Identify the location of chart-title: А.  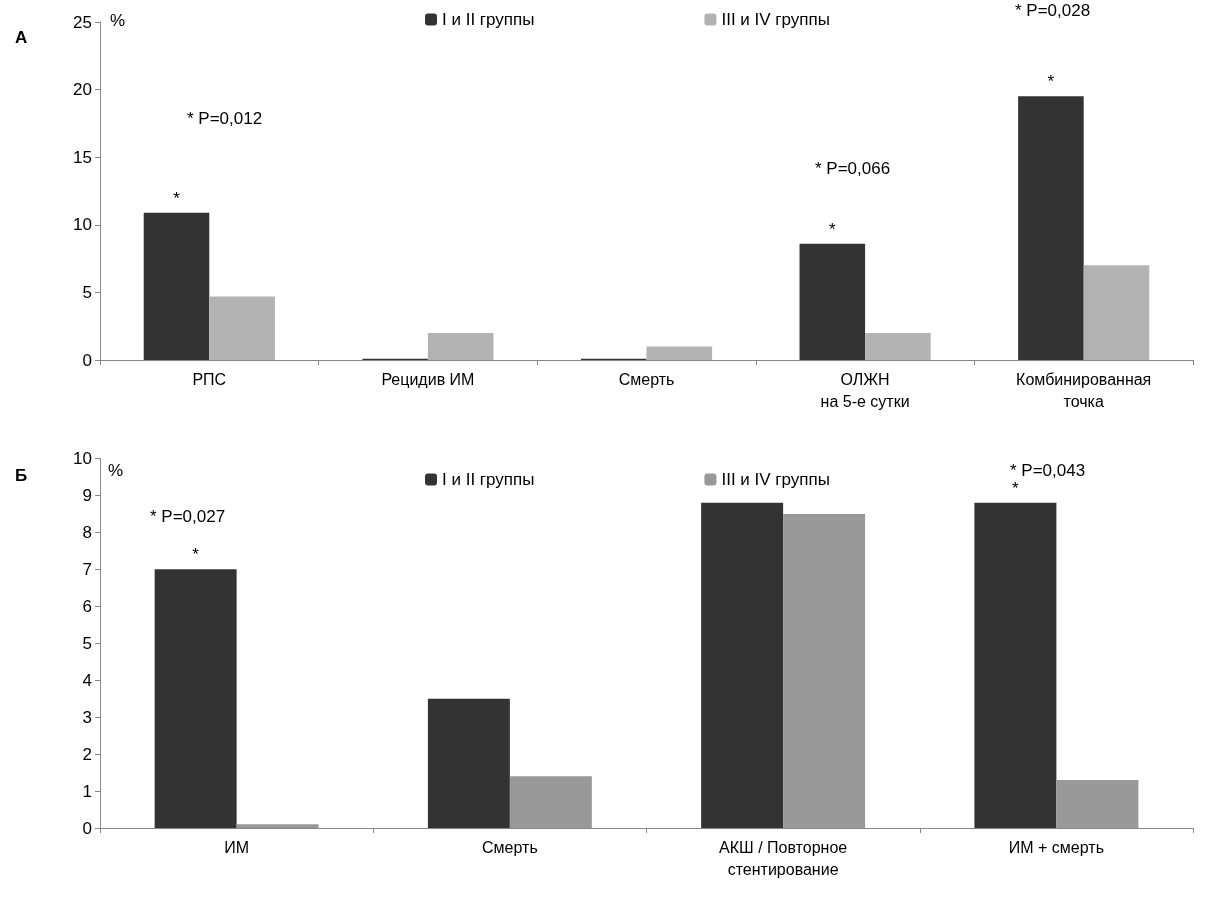
(21, 37).